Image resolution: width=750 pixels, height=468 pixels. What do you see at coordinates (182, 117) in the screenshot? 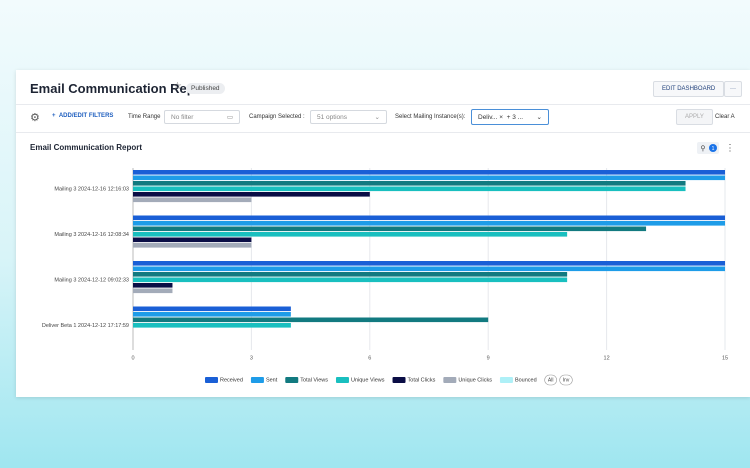
I see `time-range-value: No filter` at bounding box center [182, 117].